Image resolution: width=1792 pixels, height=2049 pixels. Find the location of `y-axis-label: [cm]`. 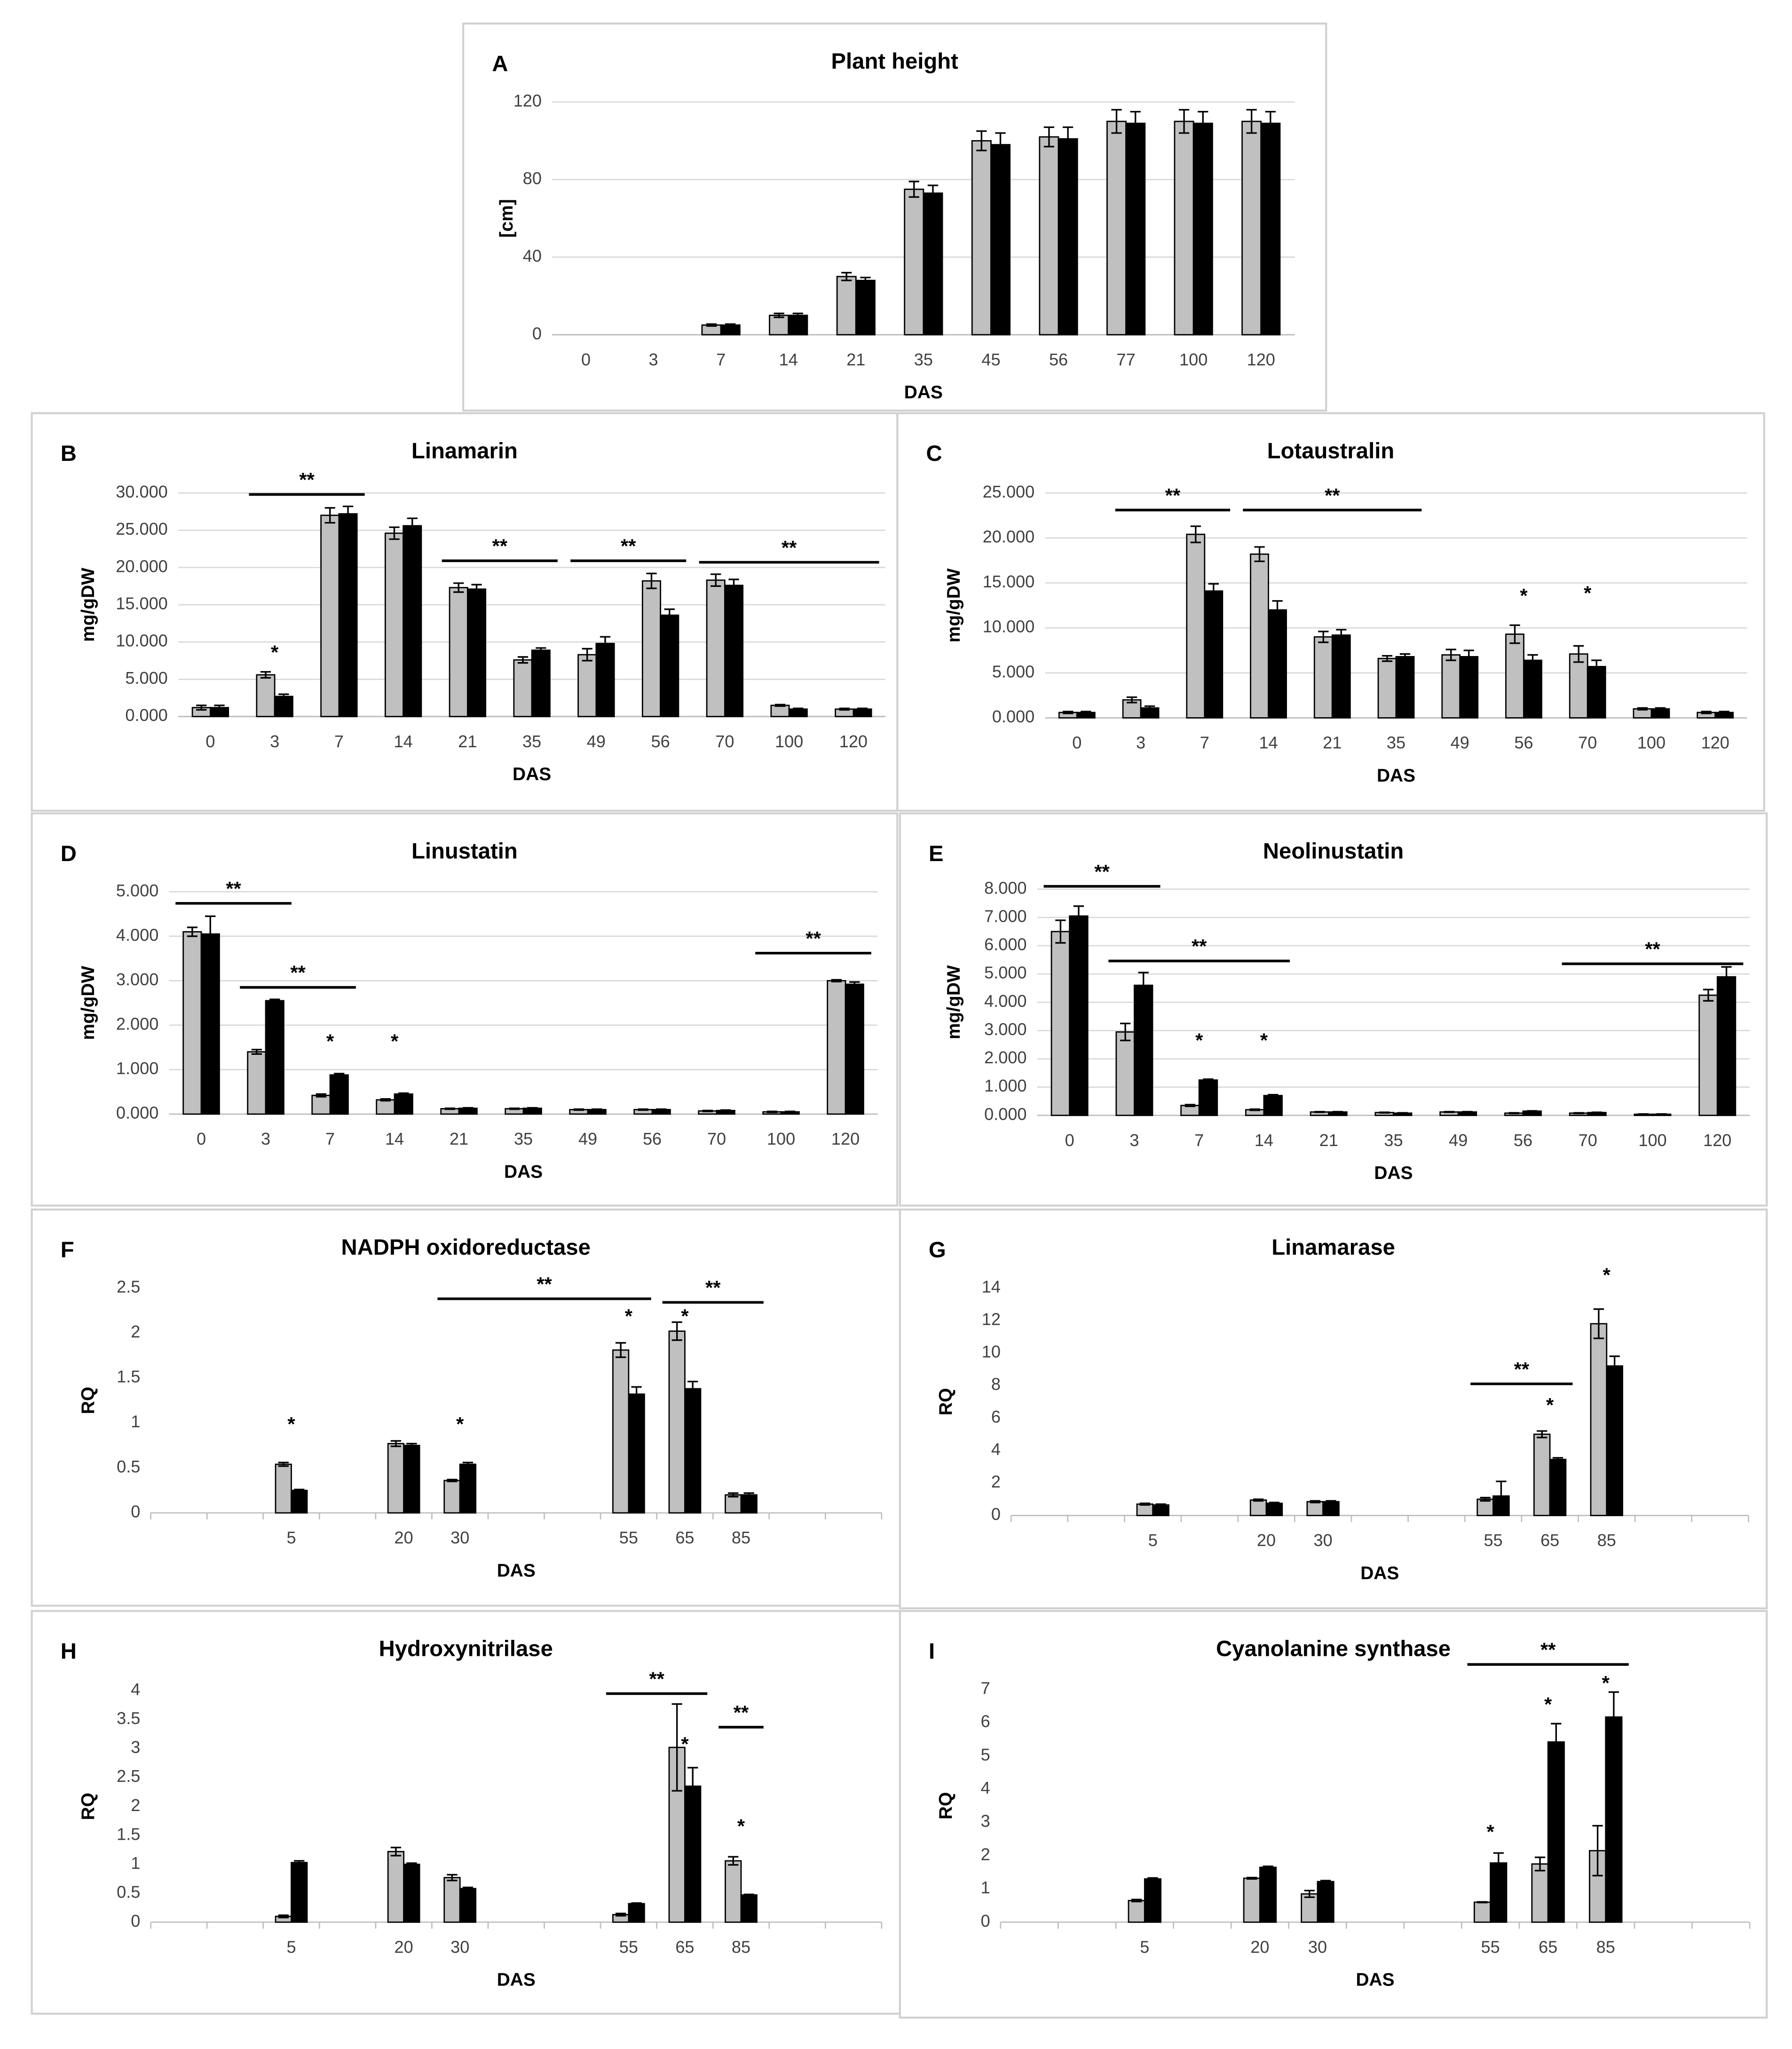

y-axis-label: [cm] is located at coordinates (507, 218).